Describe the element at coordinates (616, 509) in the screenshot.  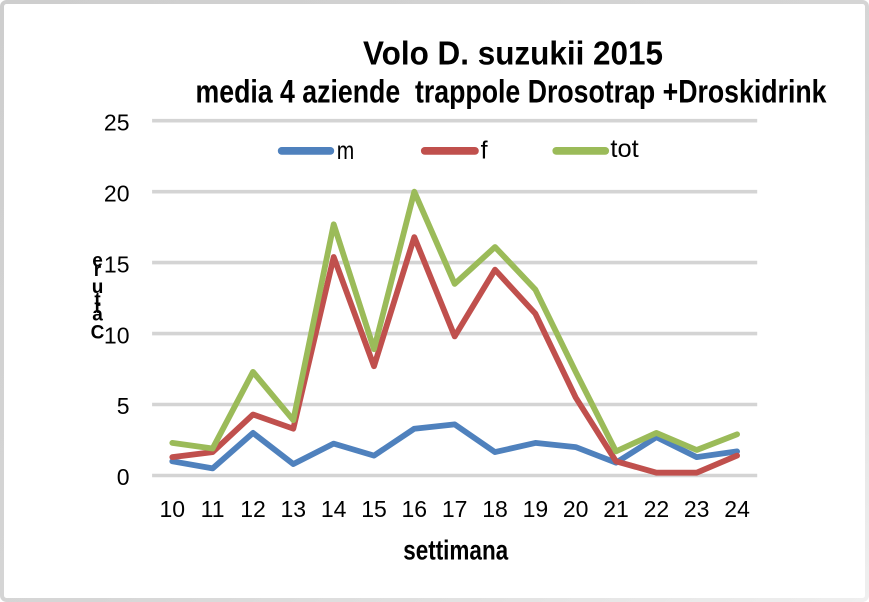
I see `svg-text: 21` at that location.